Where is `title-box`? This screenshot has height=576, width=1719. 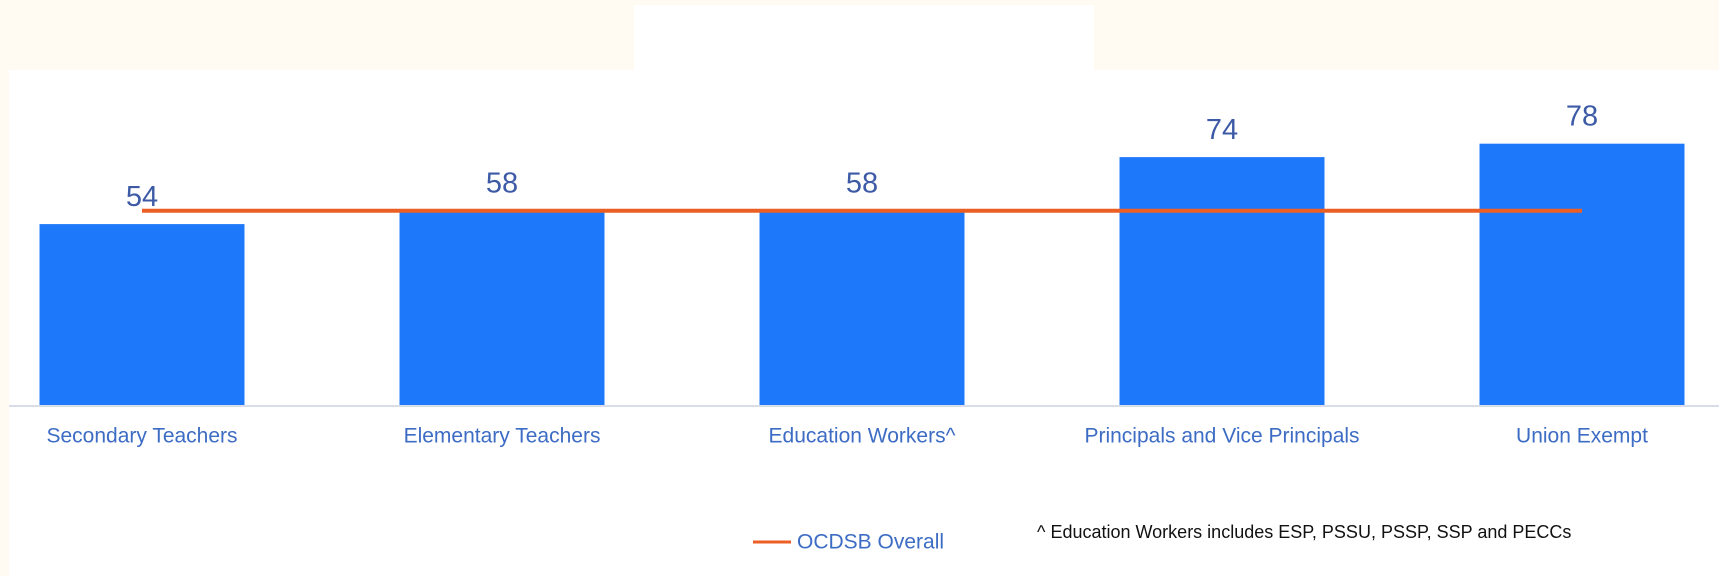
title-box is located at coordinates (864, 38).